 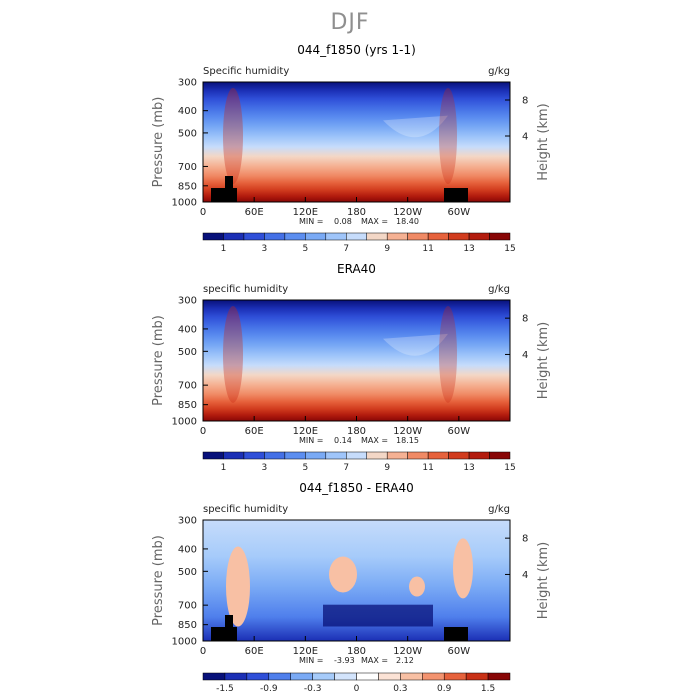 What do you see at coordinates (509, 249) in the screenshot?
I see `panel1-colorbar-label: 15` at bounding box center [509, 249].